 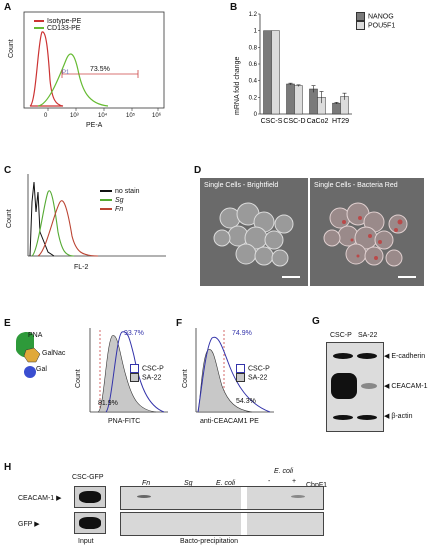 What do you see at coordinates (64, 28) in the screenshot?
I see `legend-cd133-pe: CD133-PE` at bounding box center [64, 28].